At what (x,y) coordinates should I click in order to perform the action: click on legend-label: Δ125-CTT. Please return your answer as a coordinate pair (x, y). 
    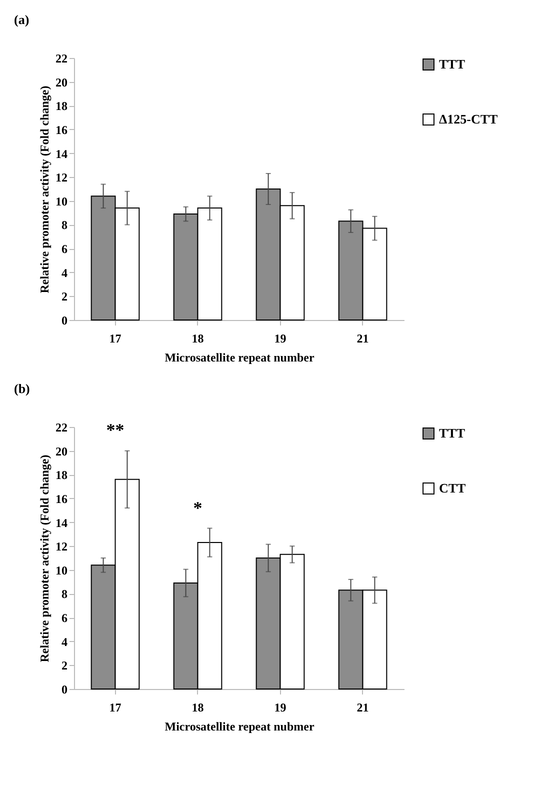
    Looking at the image, I should click on (468, 119).